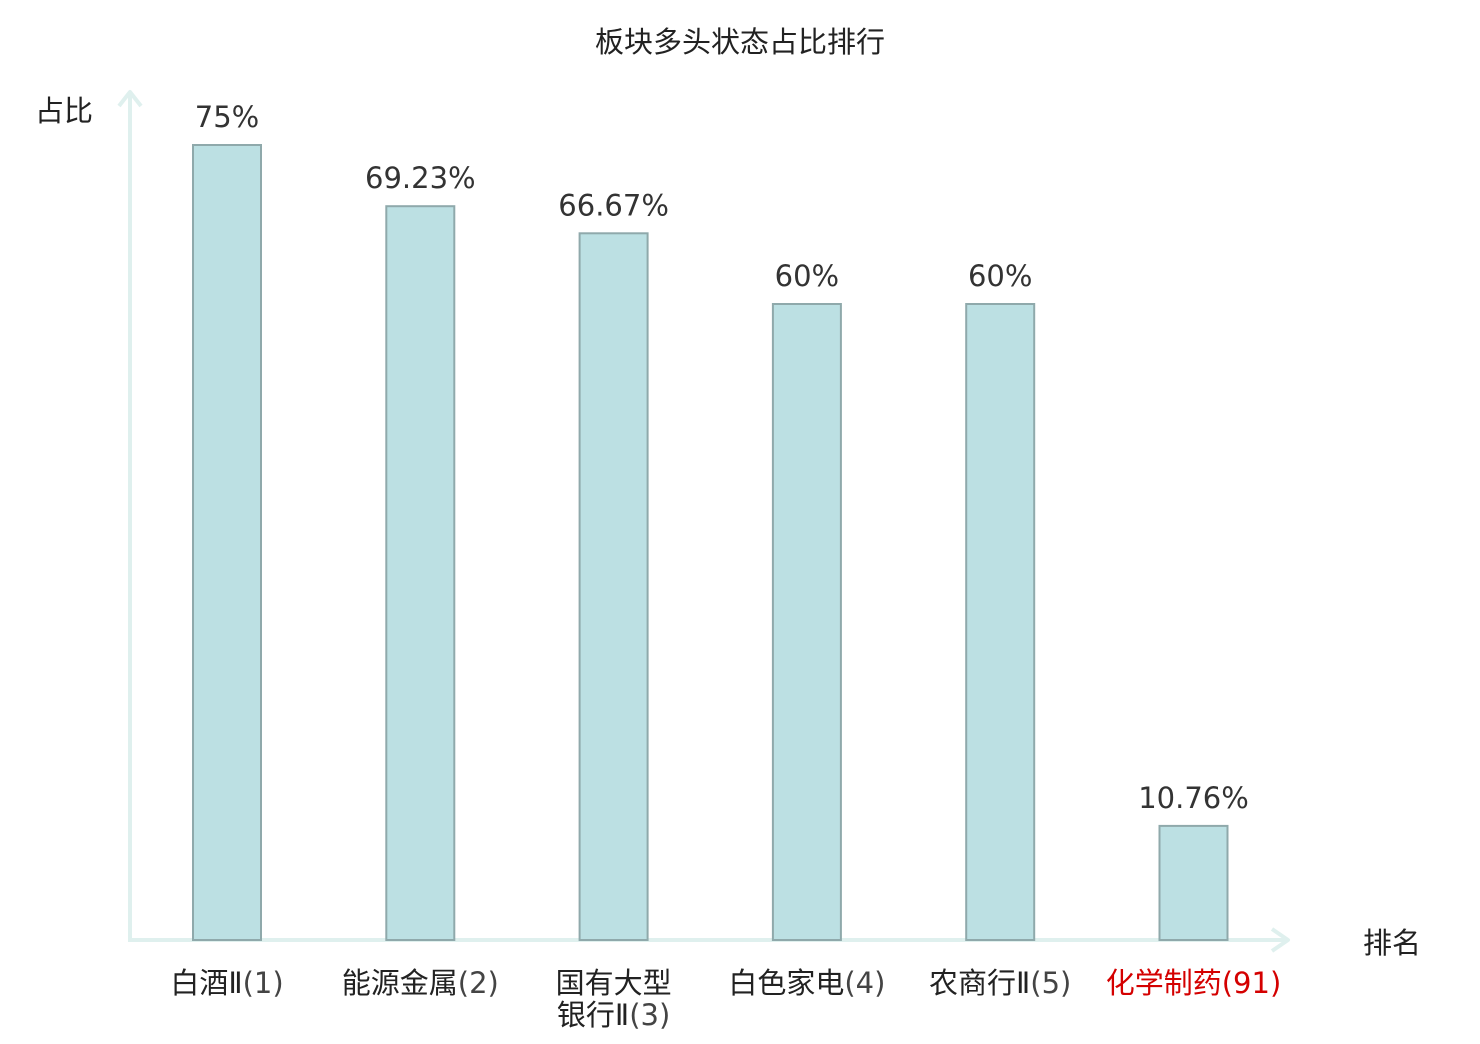 The height and width of the screenshot is (1044, 1480). I want to click on x-axis, so click(709, 940).